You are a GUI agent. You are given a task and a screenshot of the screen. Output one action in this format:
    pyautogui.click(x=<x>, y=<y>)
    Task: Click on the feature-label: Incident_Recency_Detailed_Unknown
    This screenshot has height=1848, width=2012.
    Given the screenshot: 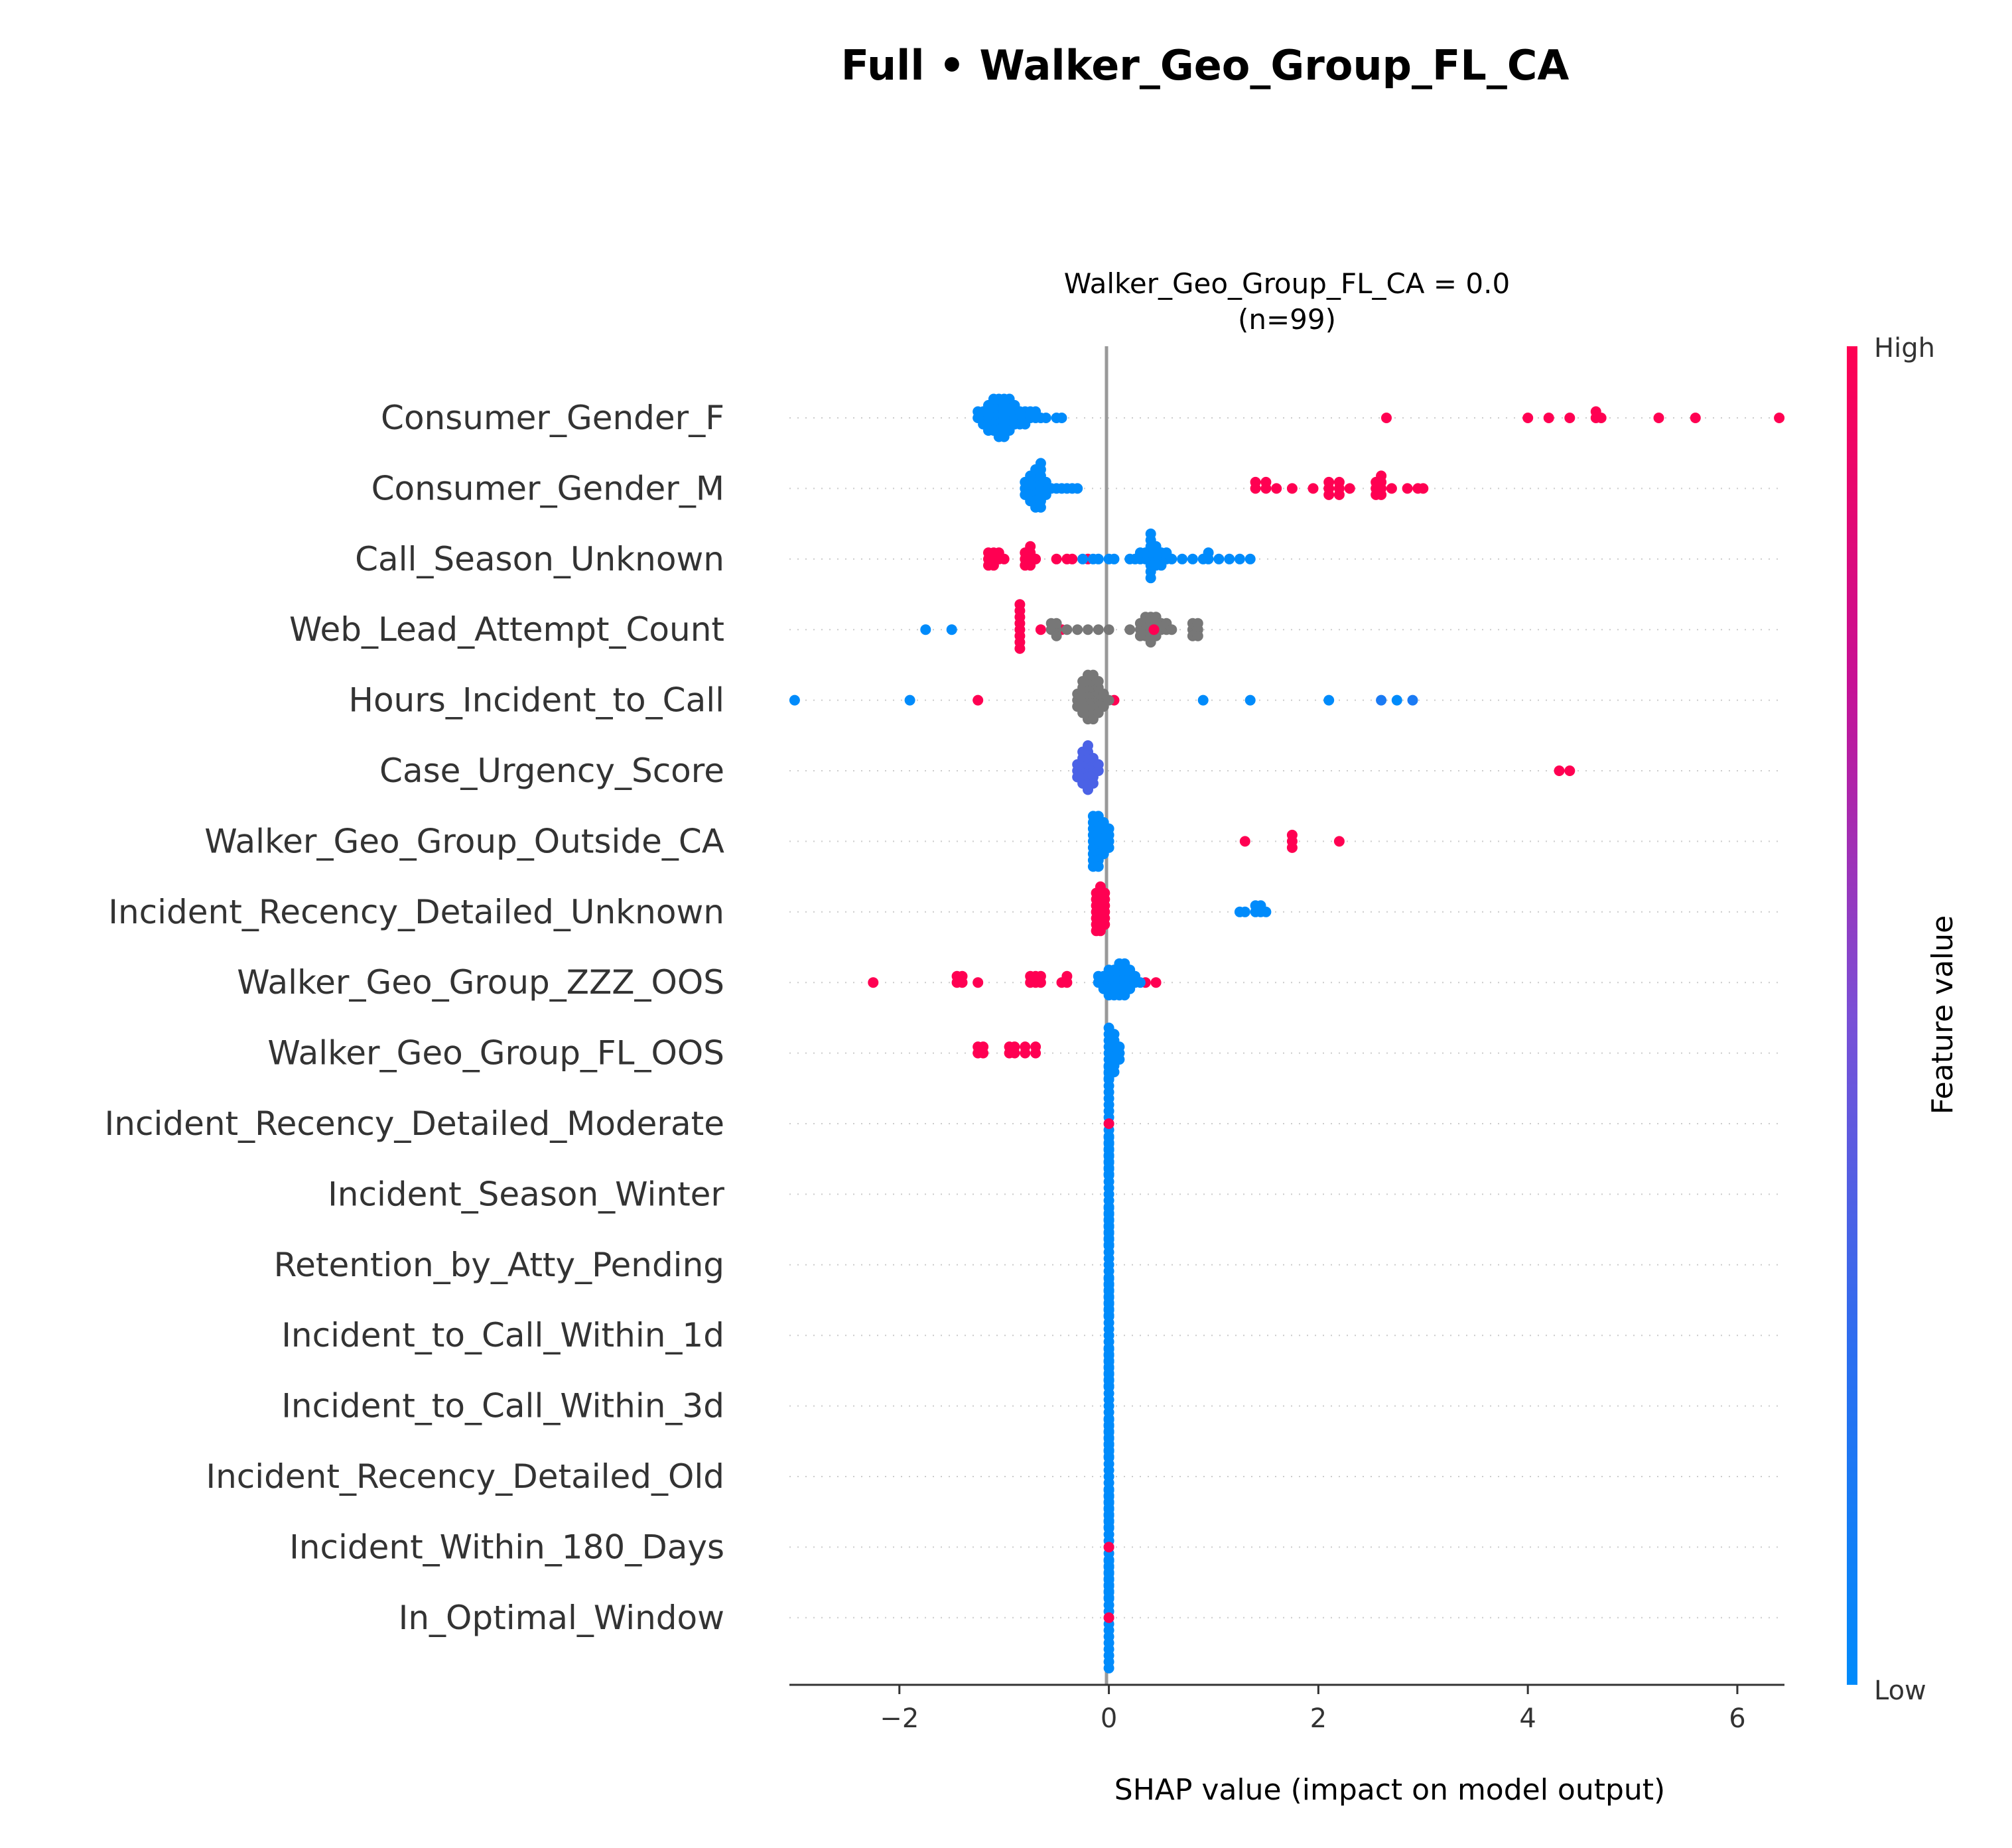 What is the action you would take?
    pyautogui.click(x=416, y=912)
    